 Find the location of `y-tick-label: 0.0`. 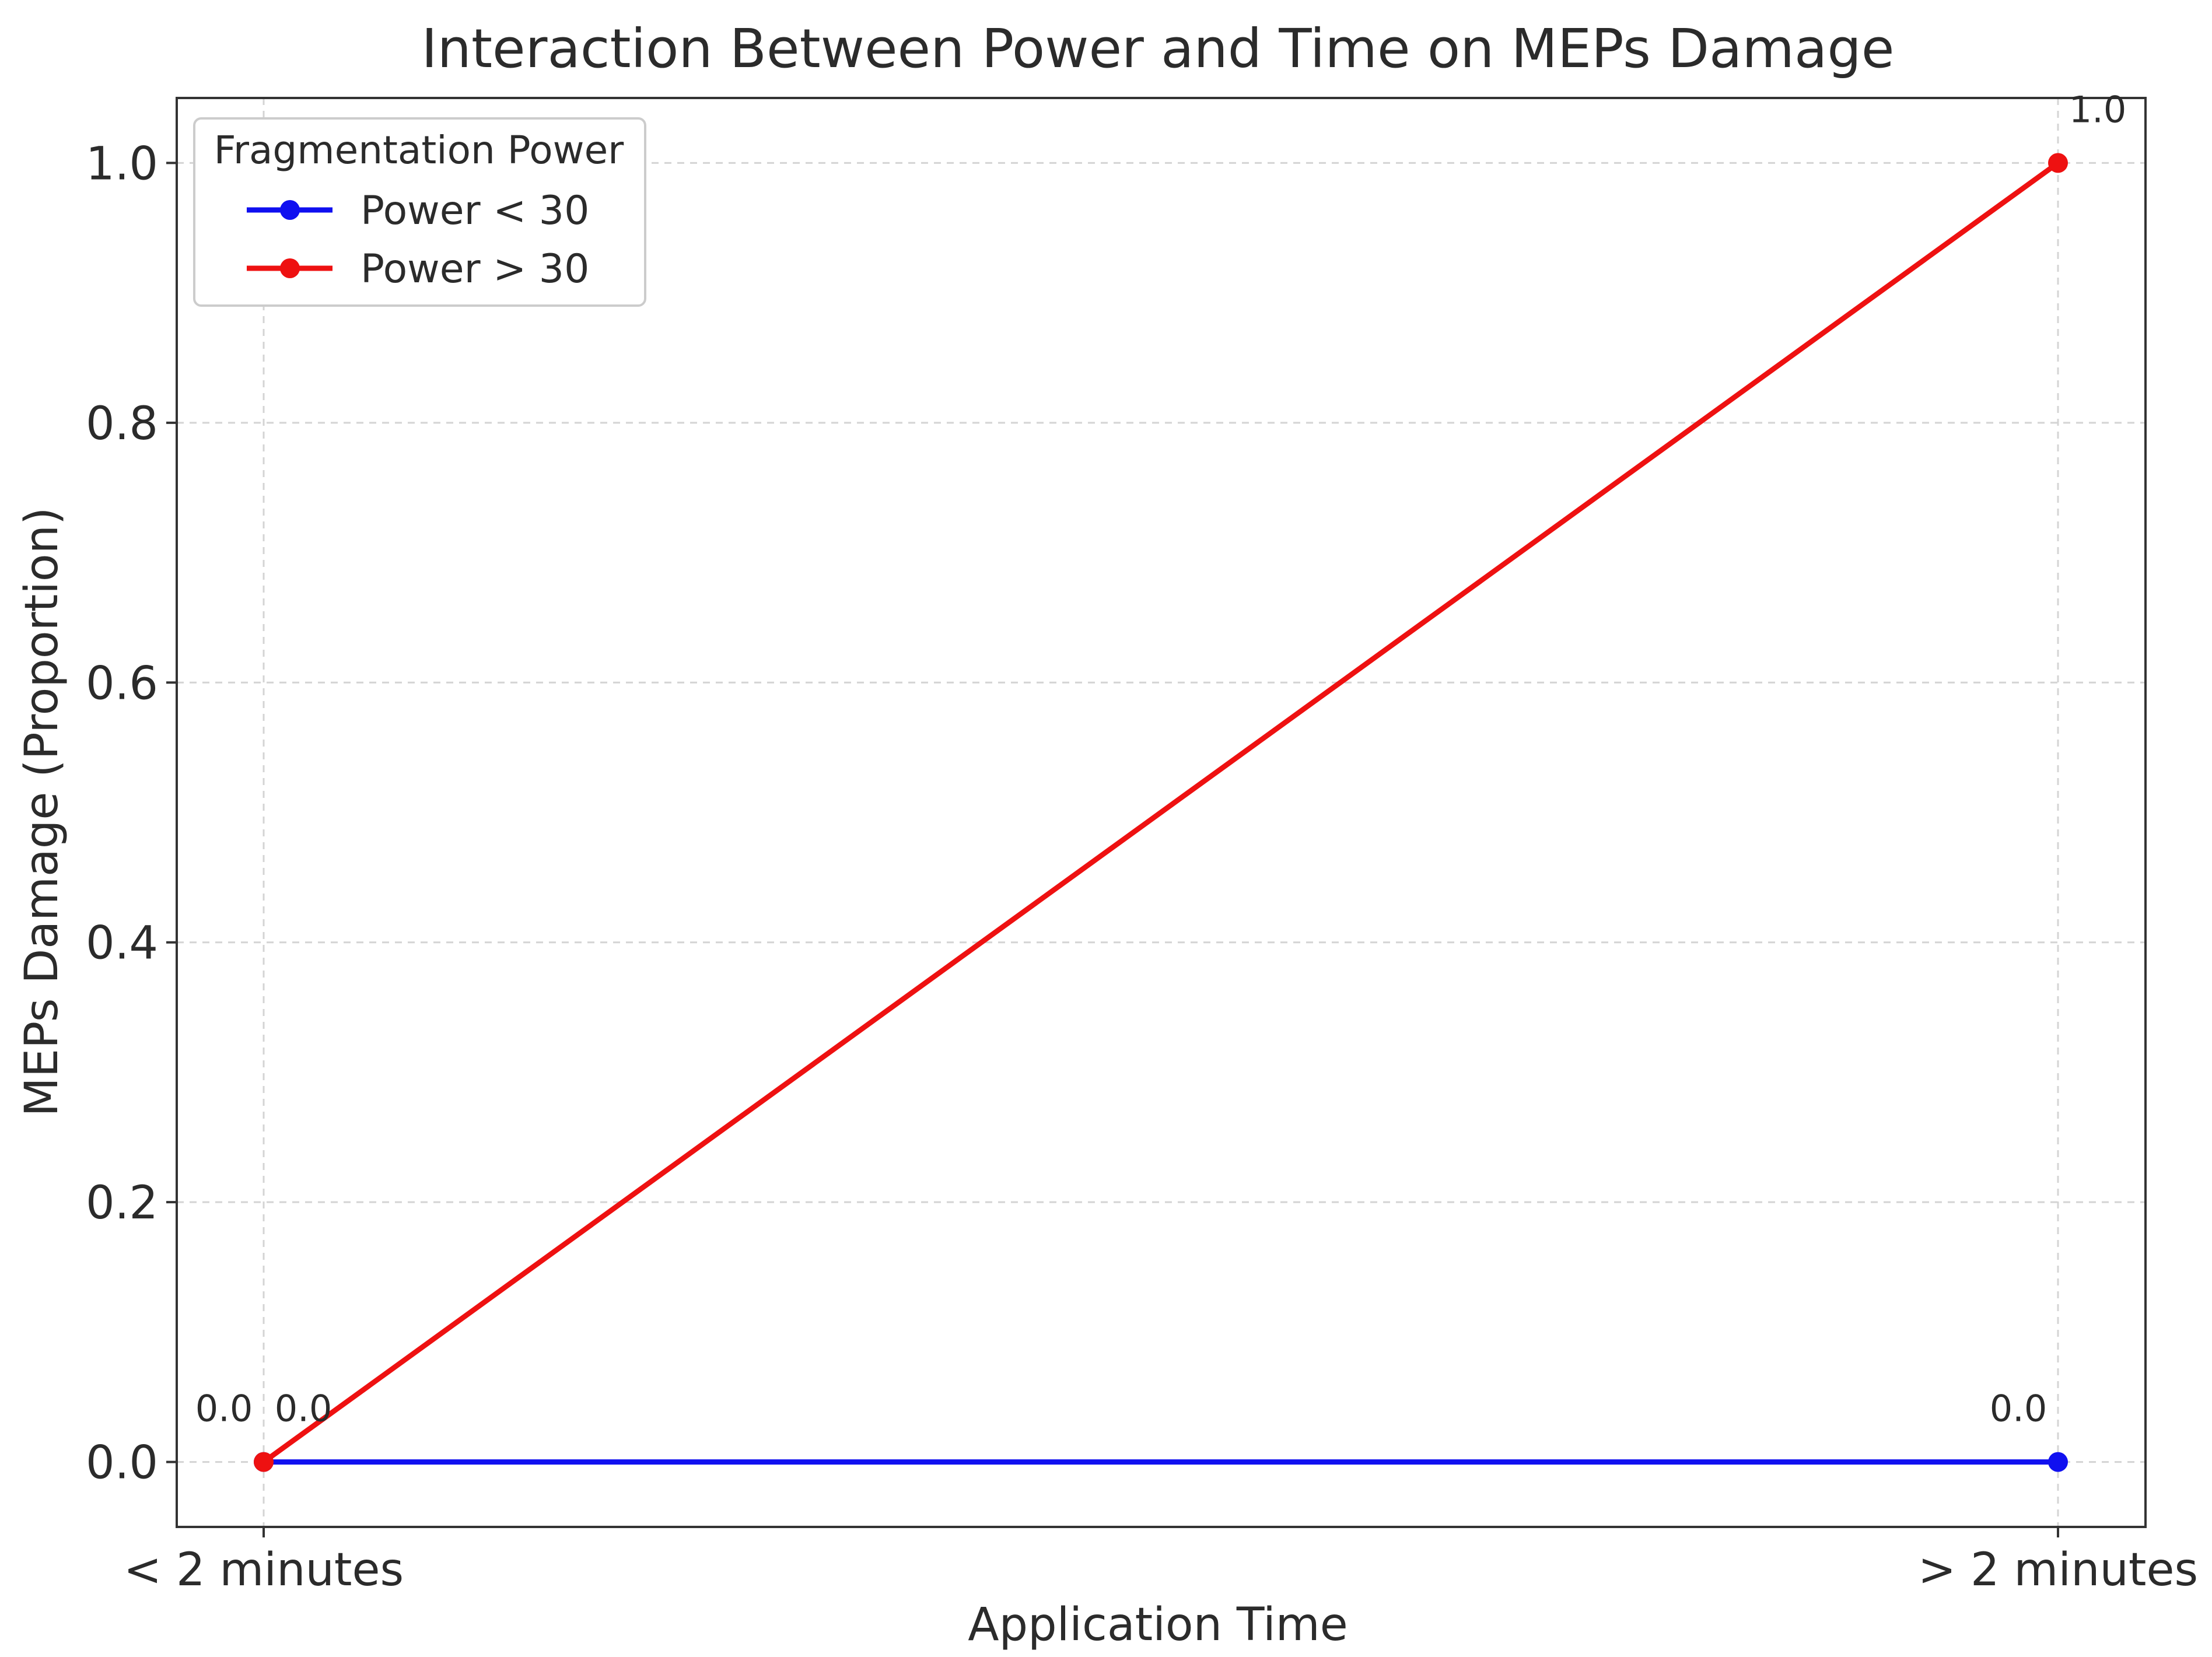

y-tick-label: 0.0 is located at coordinates (122, 1463).